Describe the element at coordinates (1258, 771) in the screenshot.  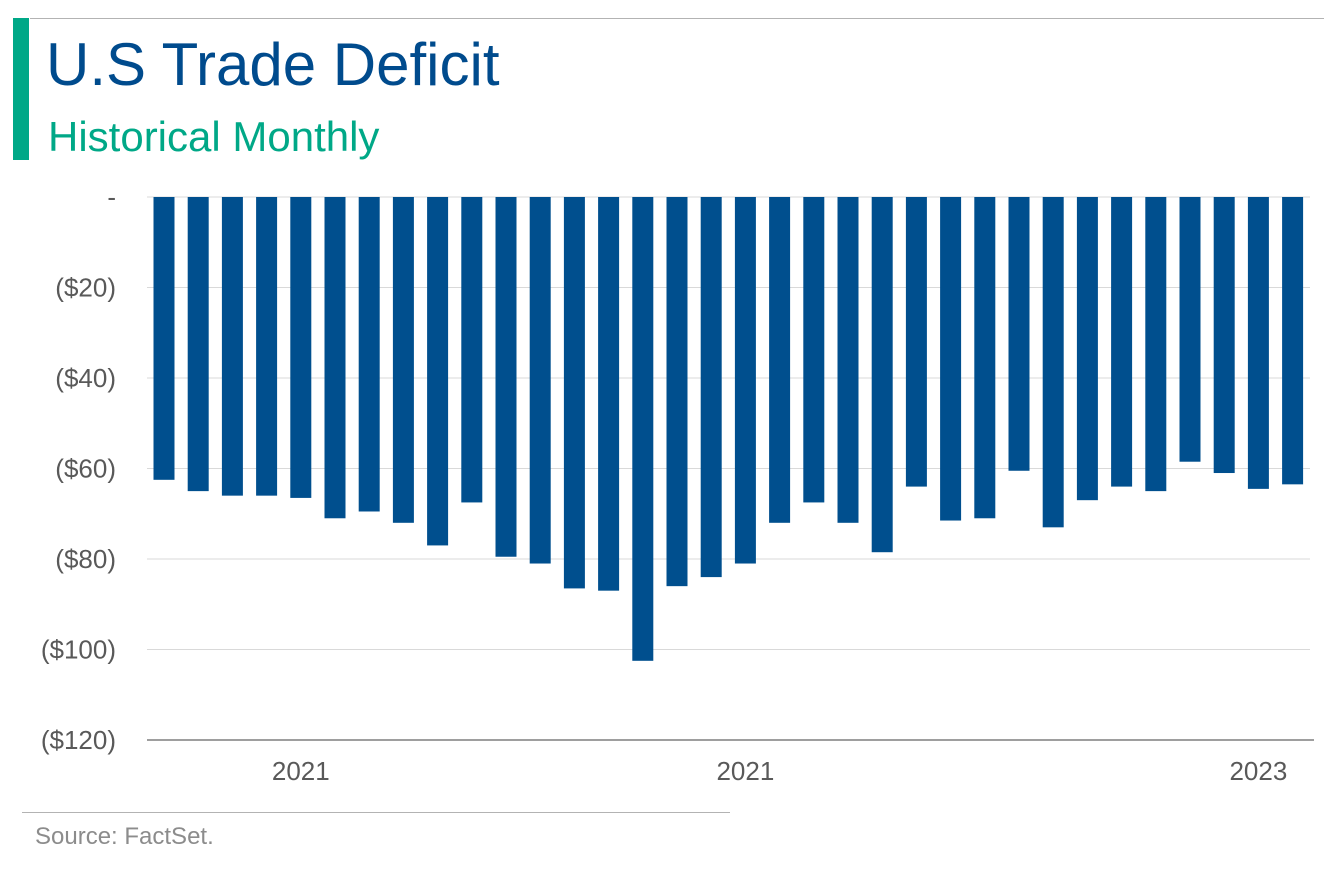
I see `x-tick-label: 2023` at that location.